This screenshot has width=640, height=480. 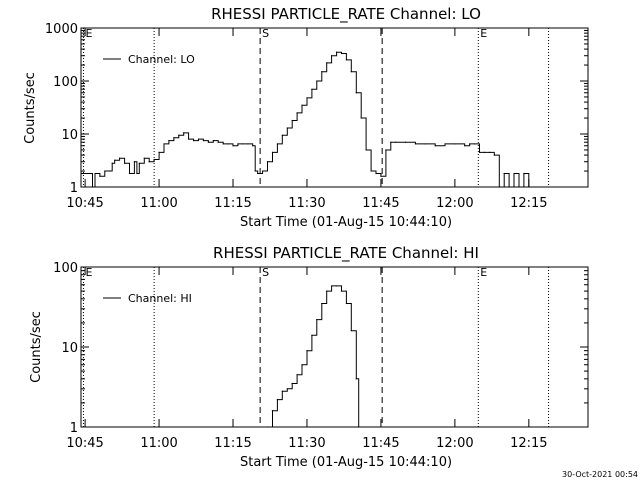 I want to click on series-line, so click(x=313, y=356).